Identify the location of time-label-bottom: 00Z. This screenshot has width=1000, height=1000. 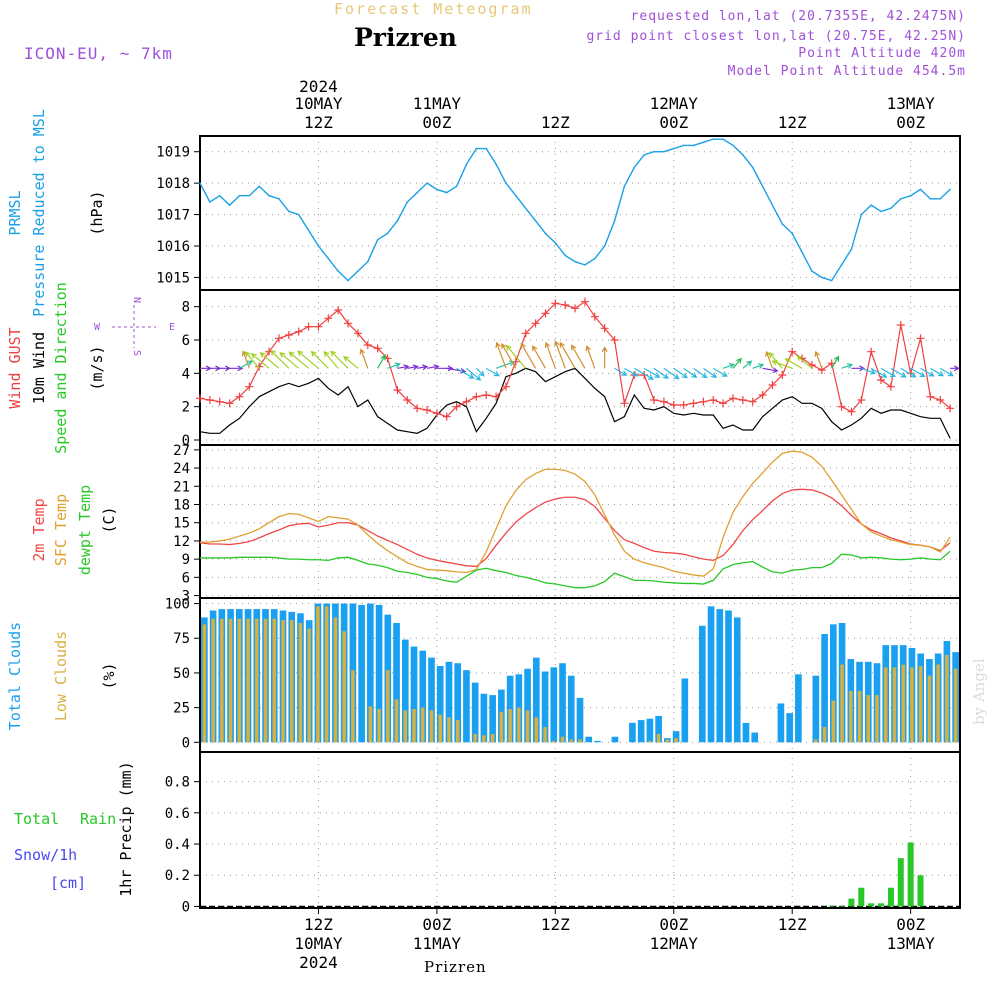
(436, 924).